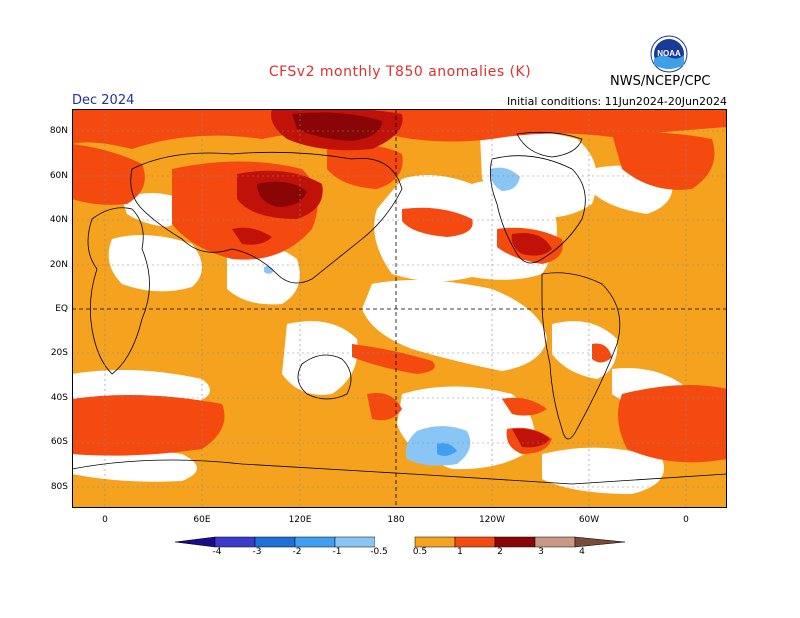  Describe the element at coordinates (500, 552) in the screenshot. I see `colorbar-label: 2` at that location.